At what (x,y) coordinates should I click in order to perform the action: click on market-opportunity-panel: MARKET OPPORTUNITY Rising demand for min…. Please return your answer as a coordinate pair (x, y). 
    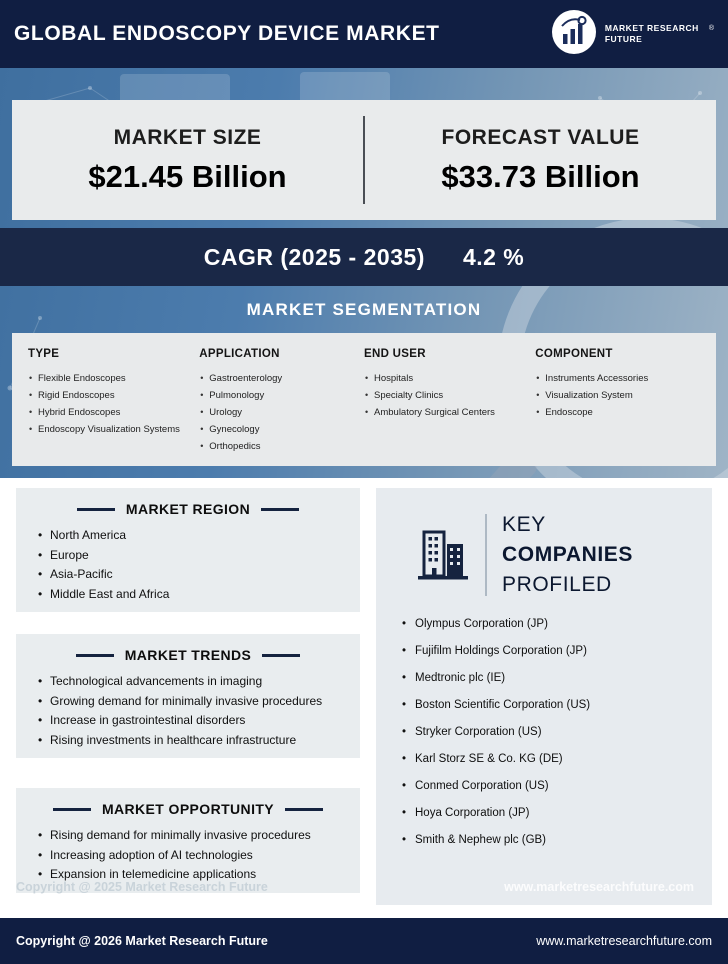
    Looking at the image, I should click on (188, 840).